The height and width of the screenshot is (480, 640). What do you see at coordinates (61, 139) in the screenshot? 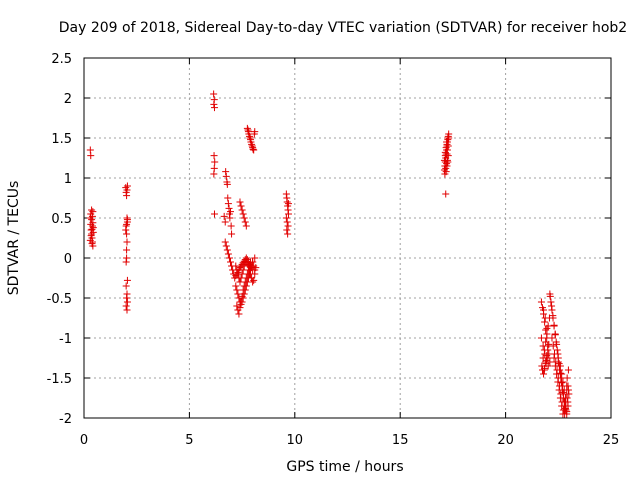
I see `y-tick-label: 1.5` at bounding box center [61, 139].